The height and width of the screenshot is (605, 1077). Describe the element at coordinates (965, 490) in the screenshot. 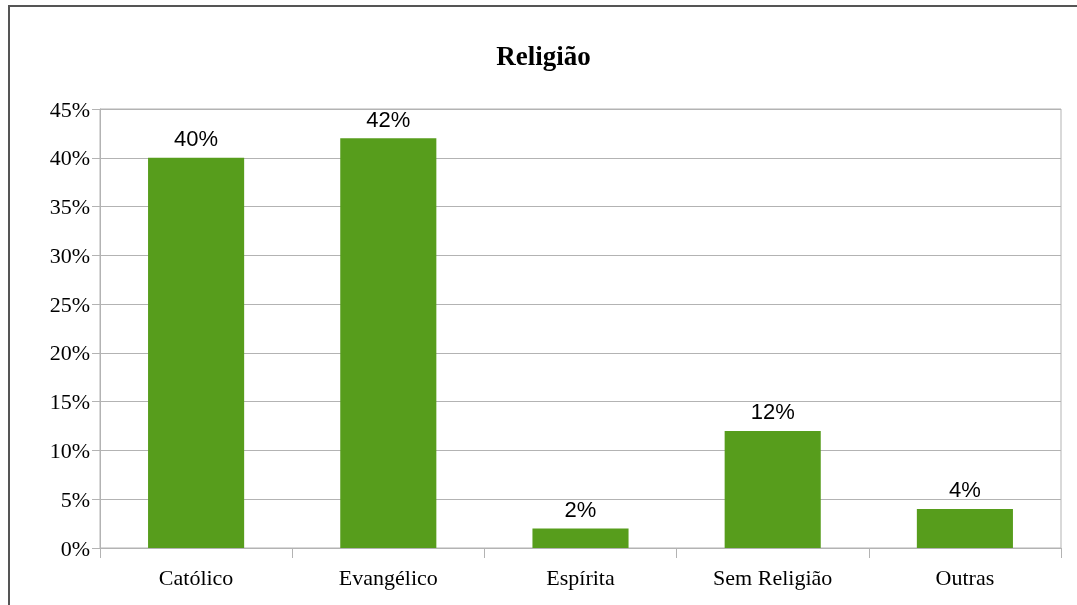

I see `data-label: 4%` at that location.